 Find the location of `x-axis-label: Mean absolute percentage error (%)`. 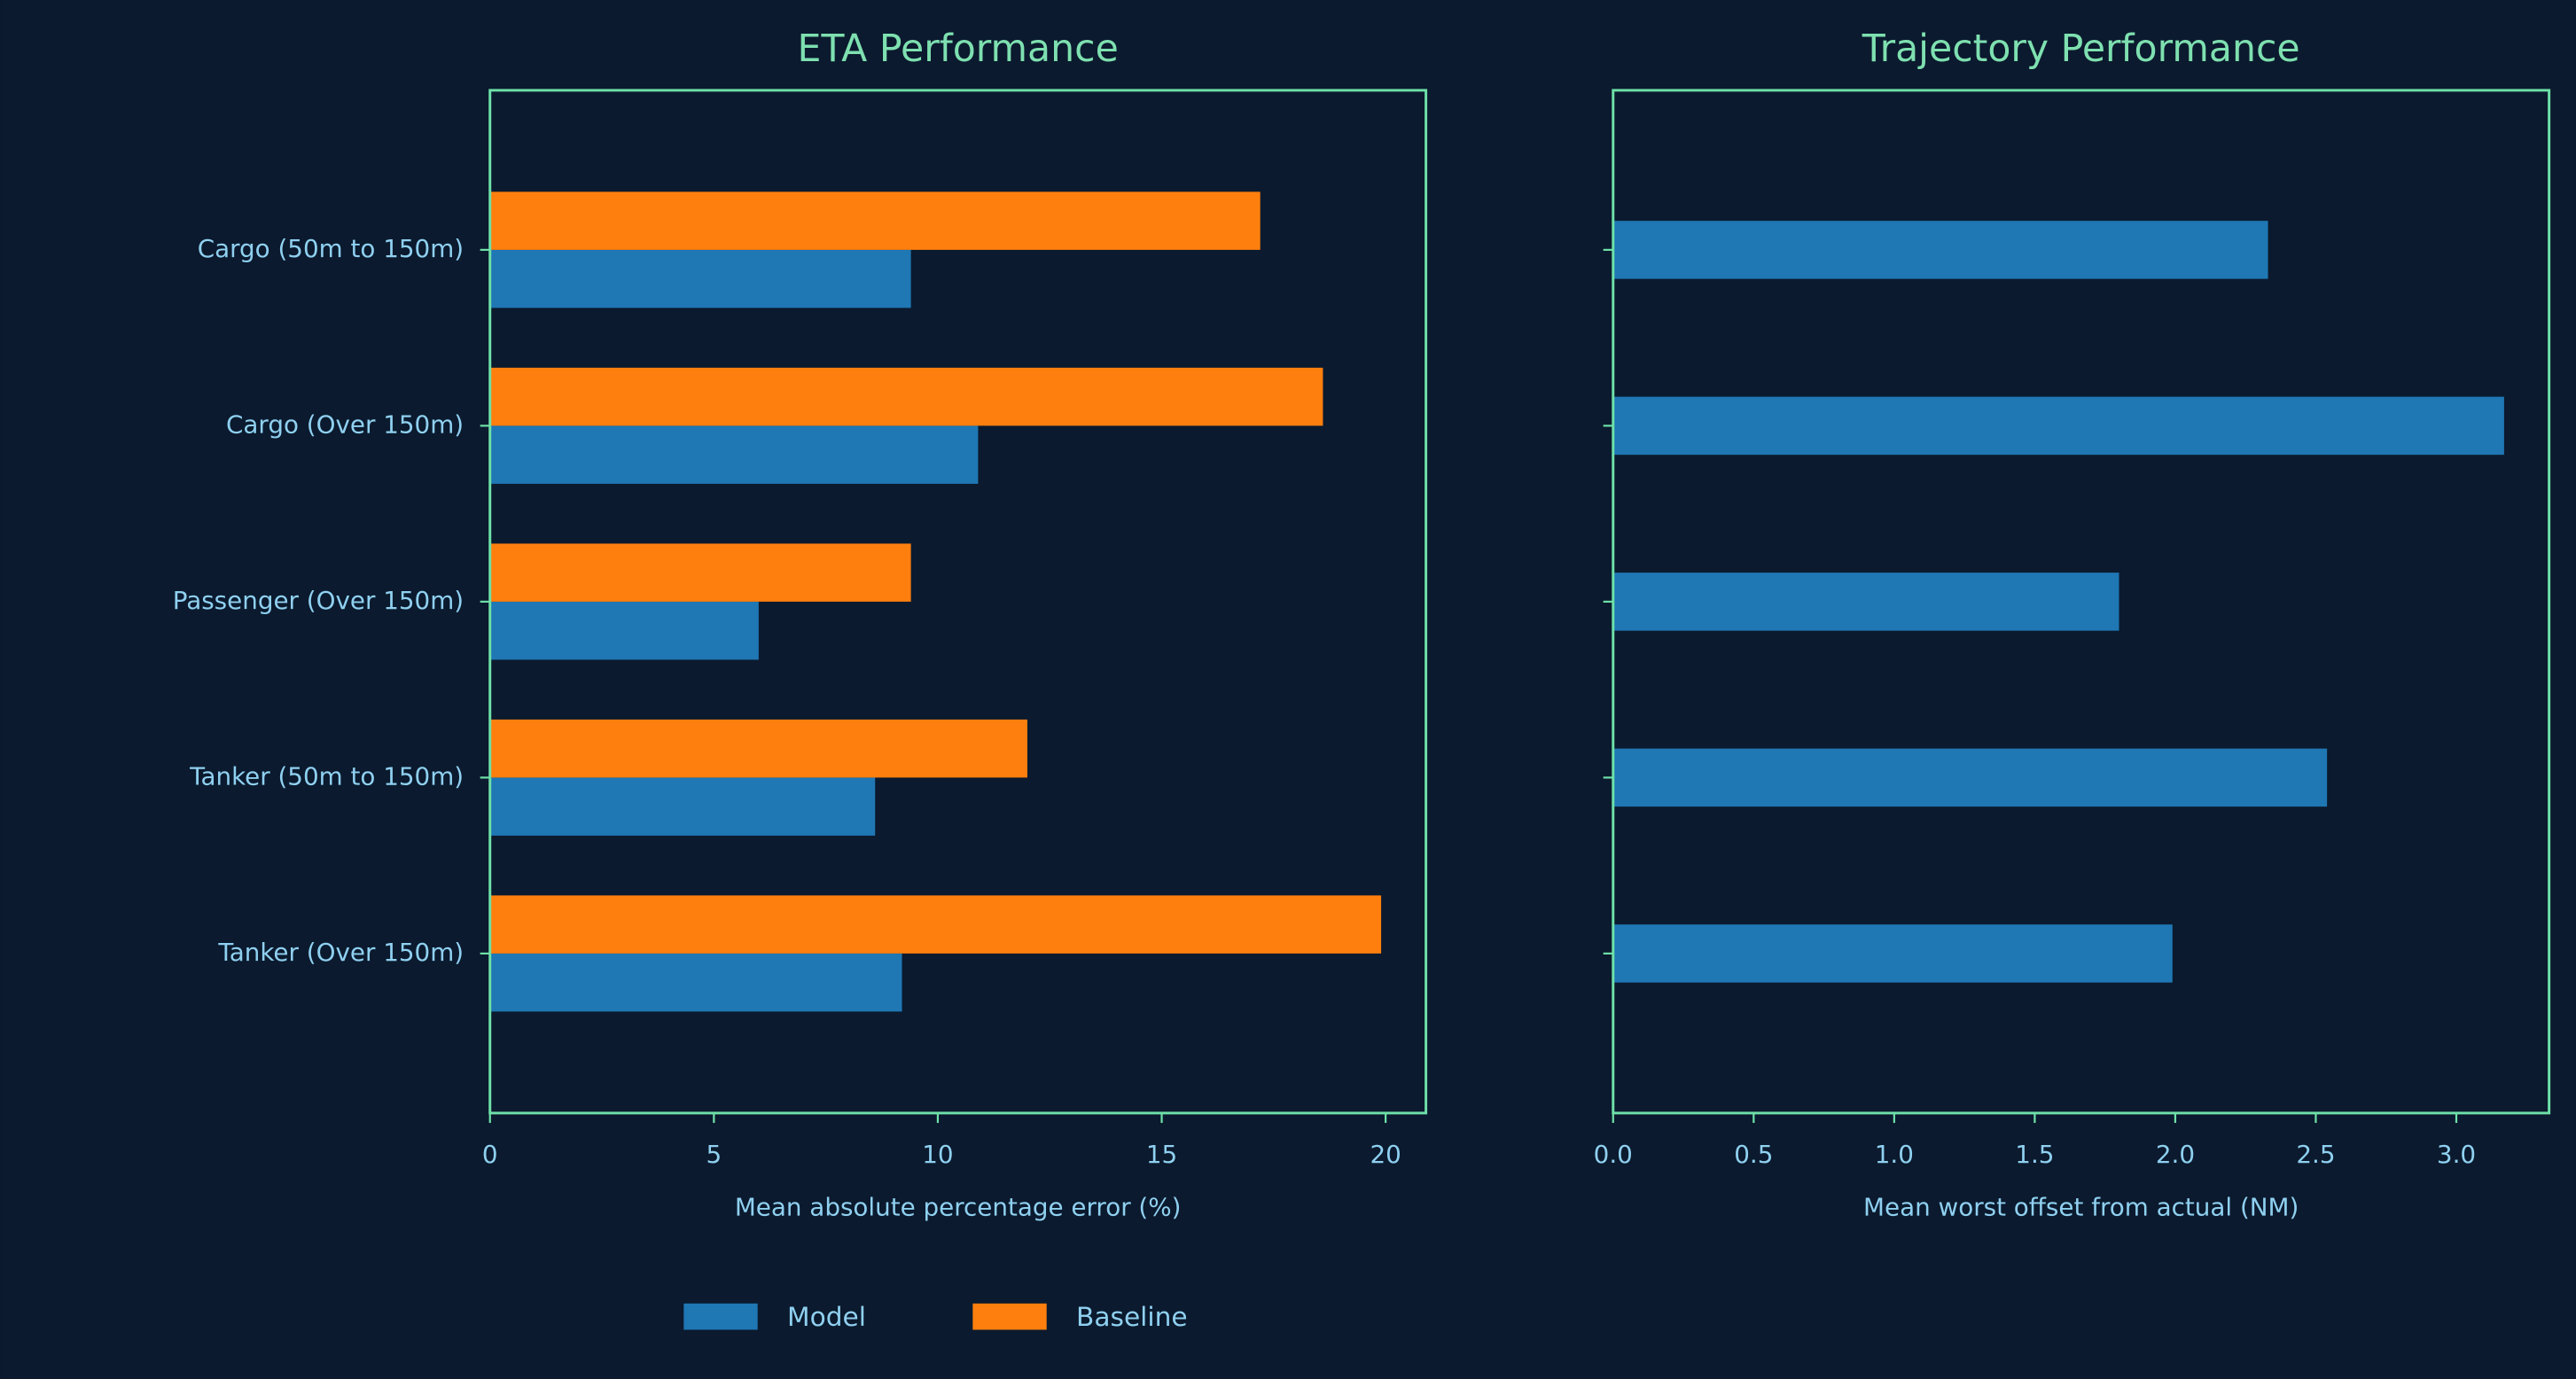

x-axis-label: Mean absolute percentage error (%) is located at coordinates (958, 1206).